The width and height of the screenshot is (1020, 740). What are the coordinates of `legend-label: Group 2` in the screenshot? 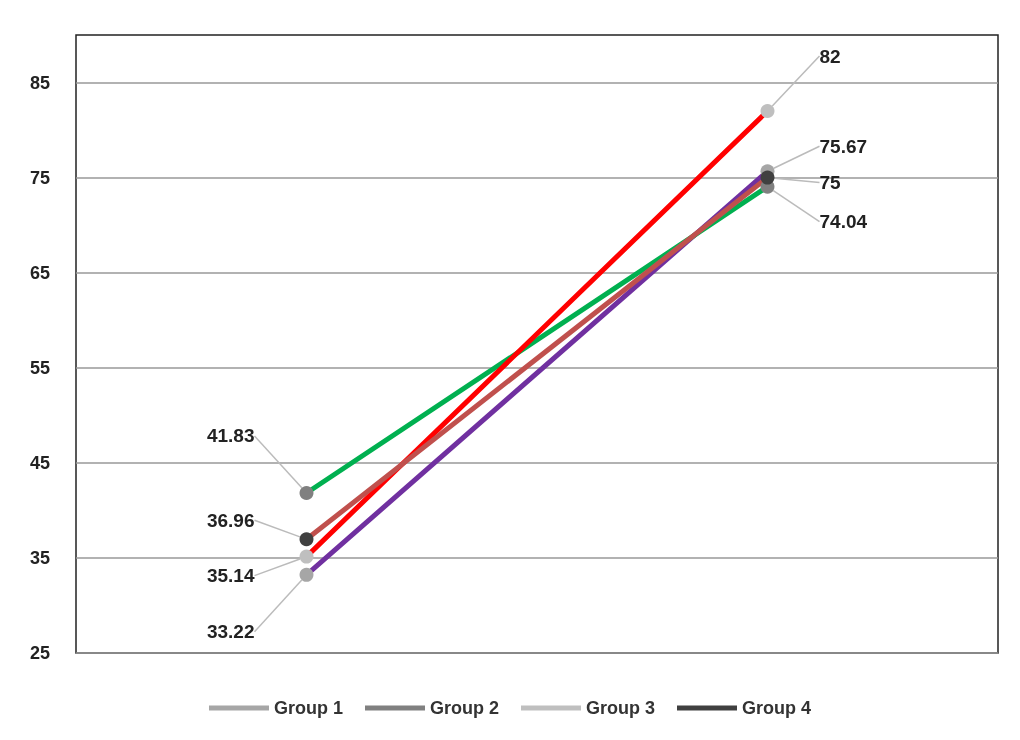 It's located at (465, 708).